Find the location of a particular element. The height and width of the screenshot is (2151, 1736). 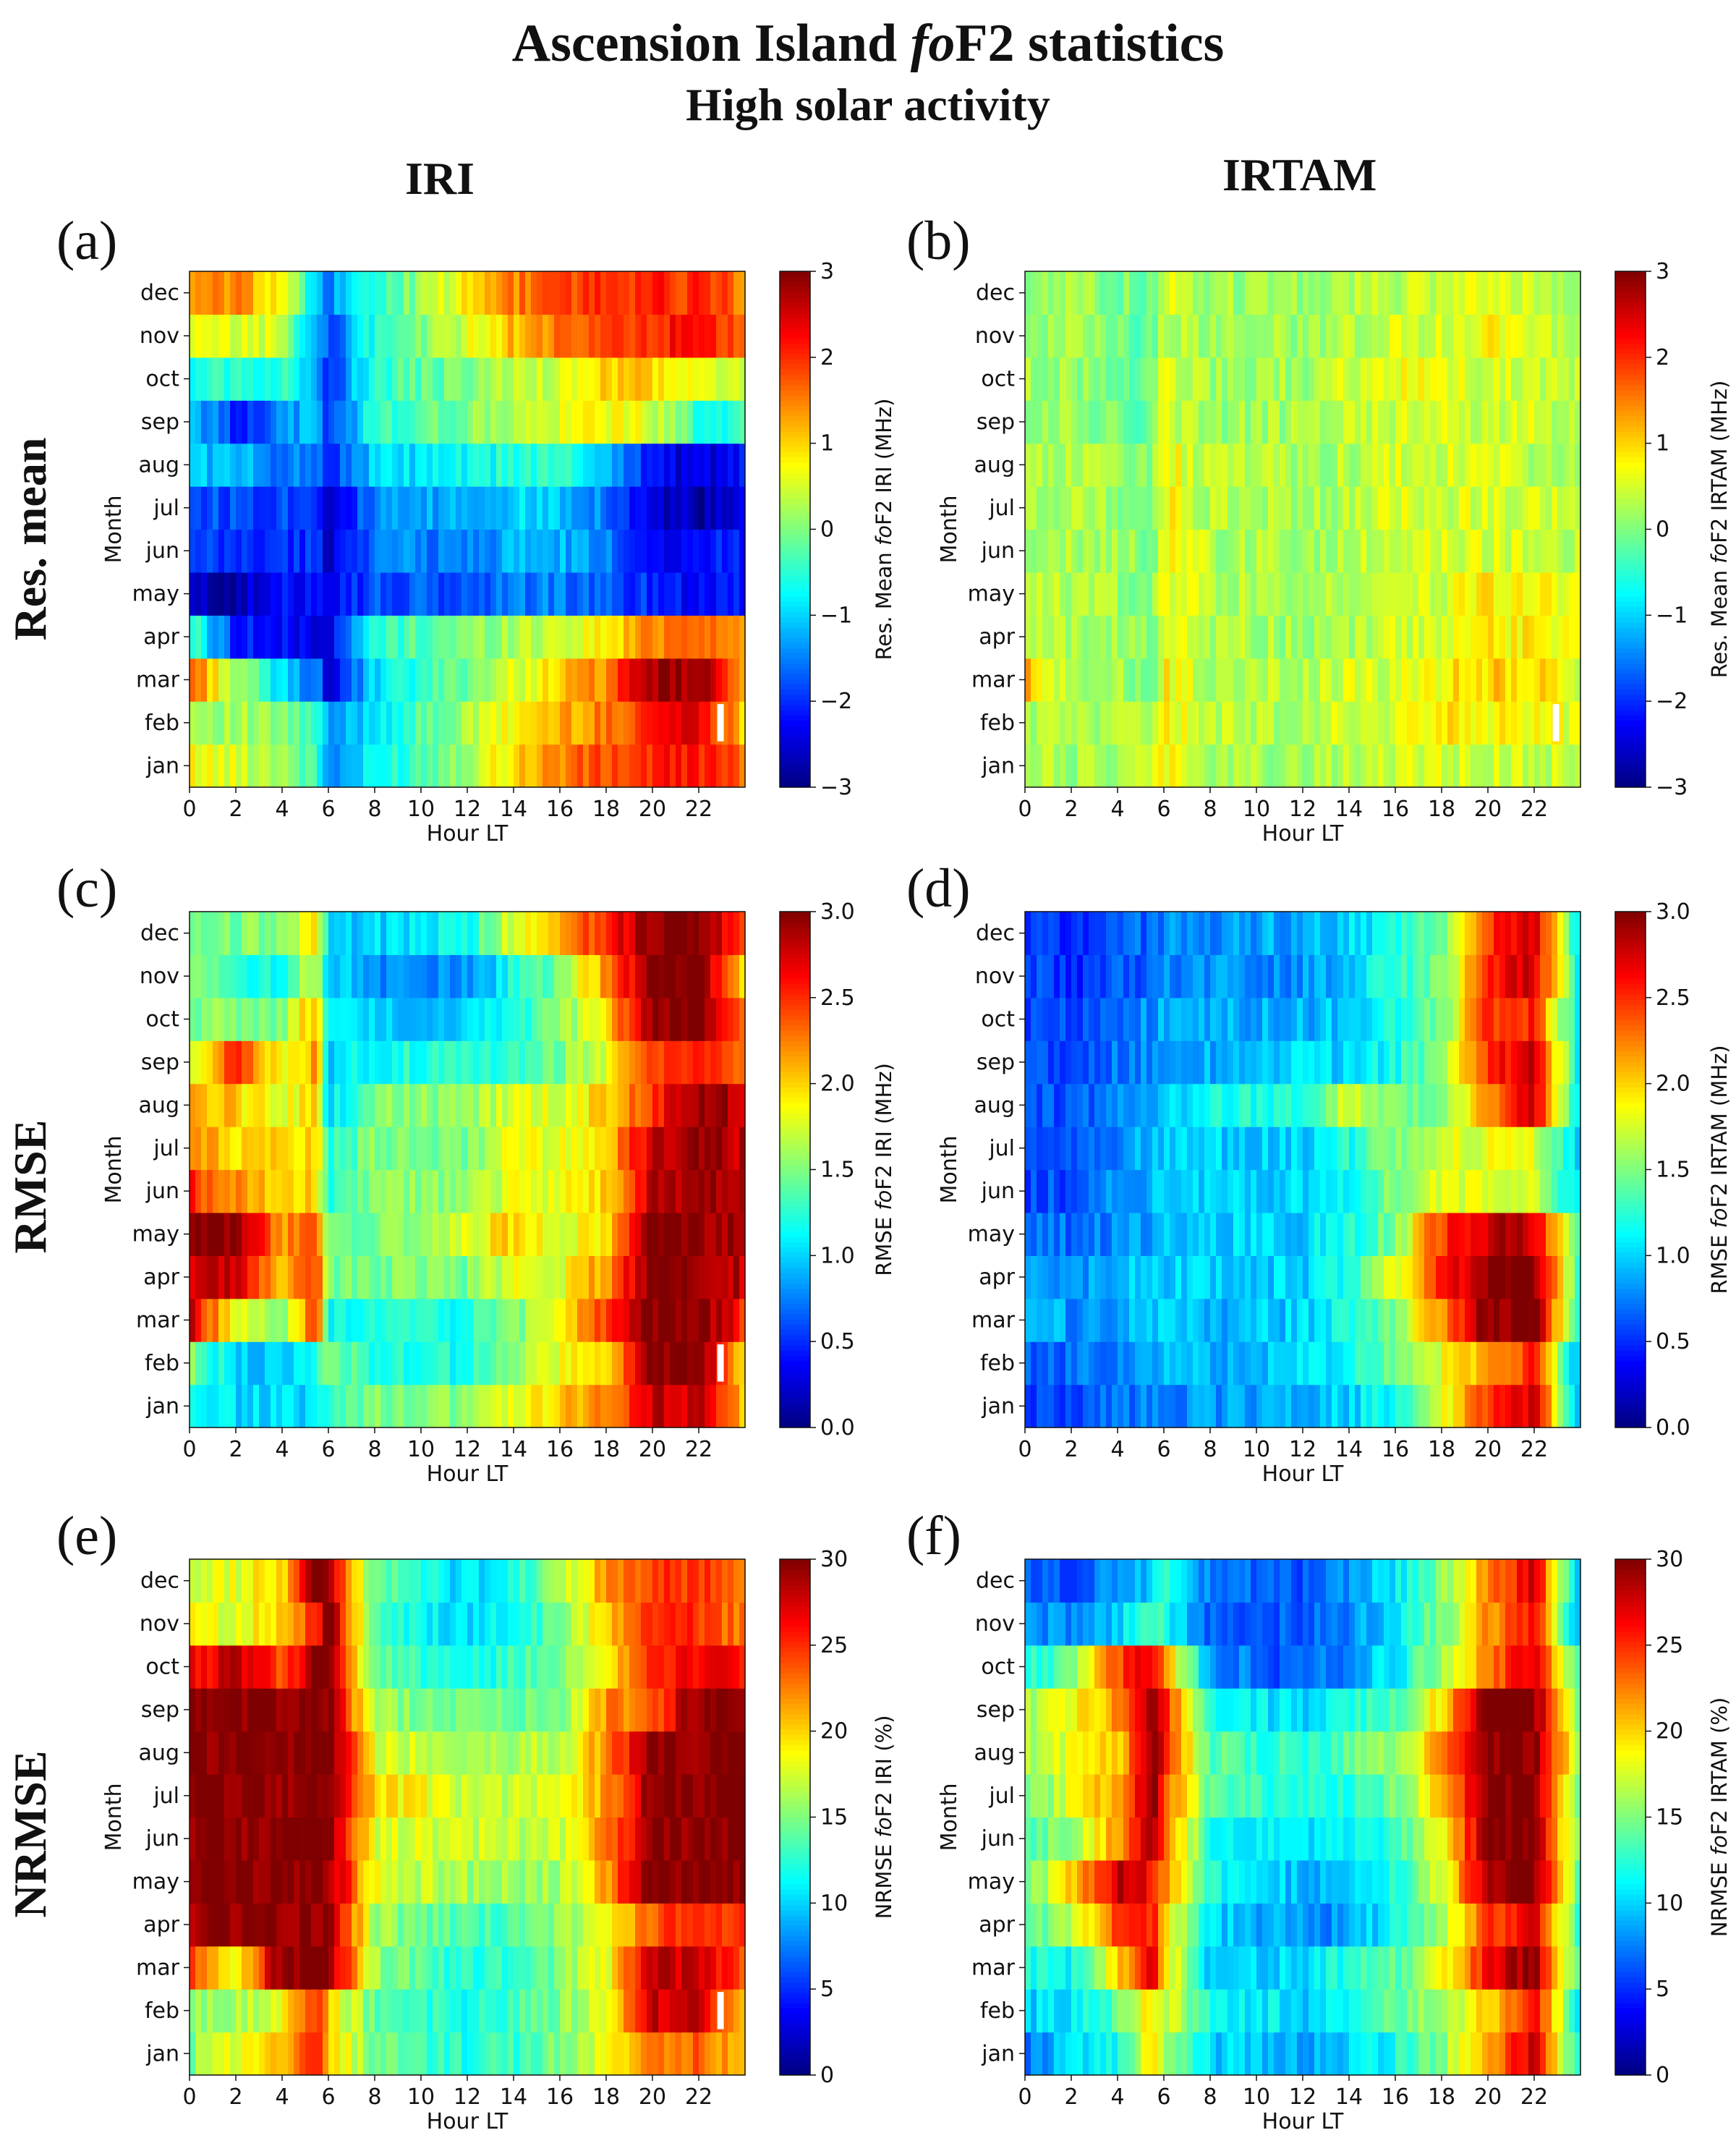

x-tick-label: 12 is located at coordinates (467, 1449).